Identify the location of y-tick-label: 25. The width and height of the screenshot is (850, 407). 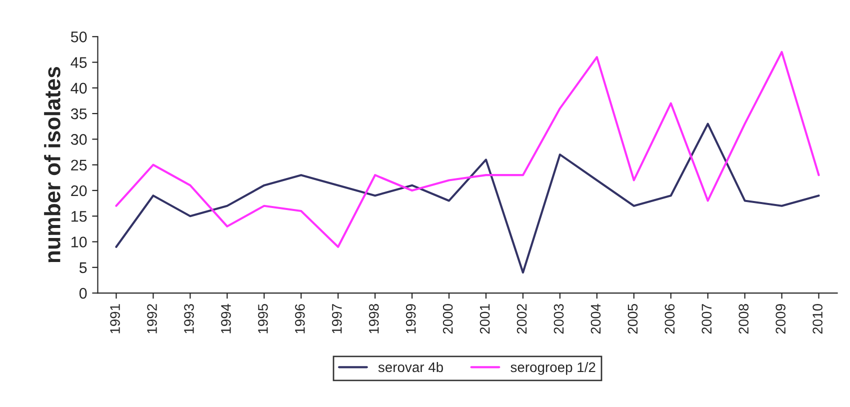
(79, 165).